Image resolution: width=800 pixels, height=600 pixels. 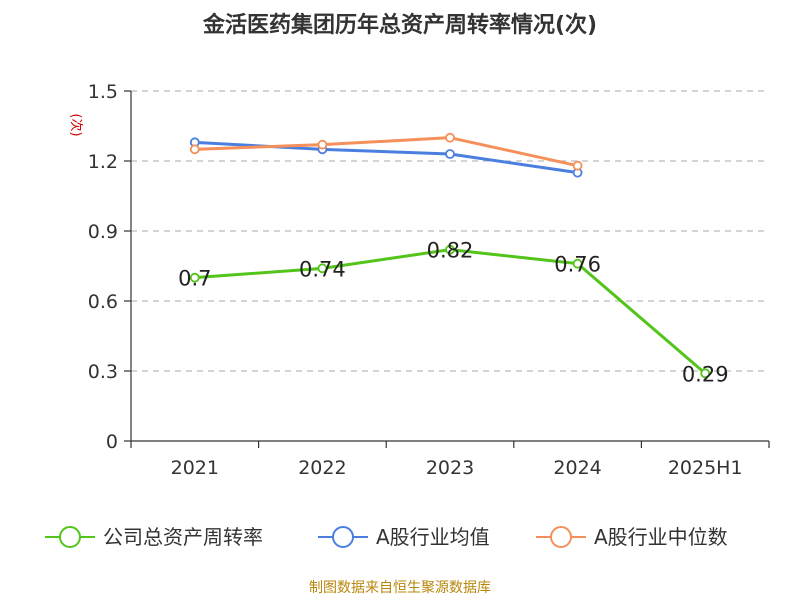 I want to click on y-tick-label: 1.5, so click(x=103, y=92).